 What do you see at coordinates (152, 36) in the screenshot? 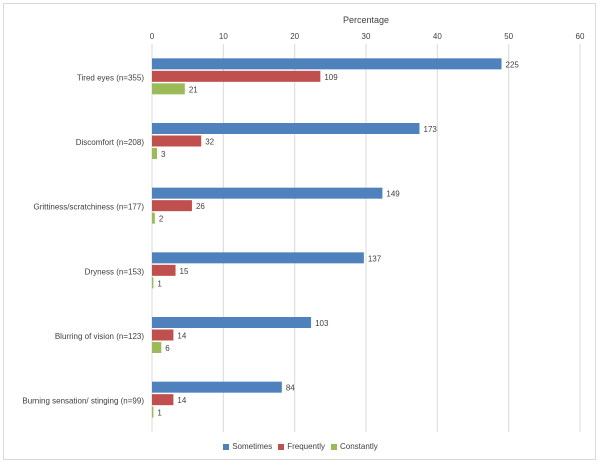
I see `x-tick-label: 0` at bounding box center [152, 36].